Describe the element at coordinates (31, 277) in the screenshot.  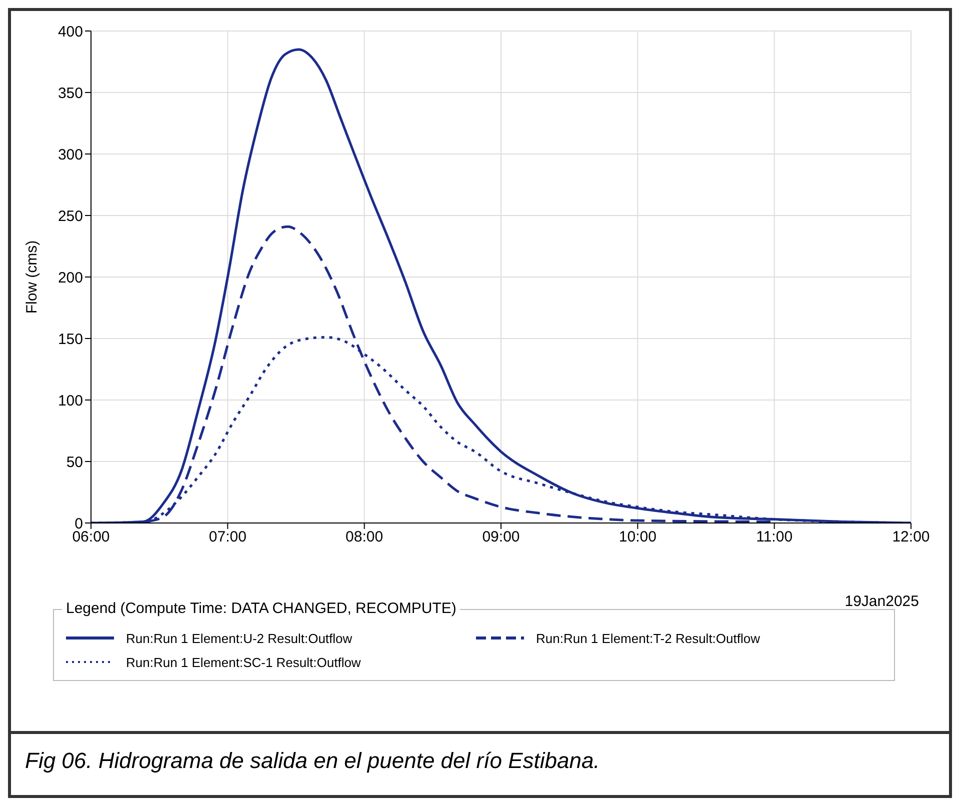
I see `y-axis-title: Flow (cms)` at that location.